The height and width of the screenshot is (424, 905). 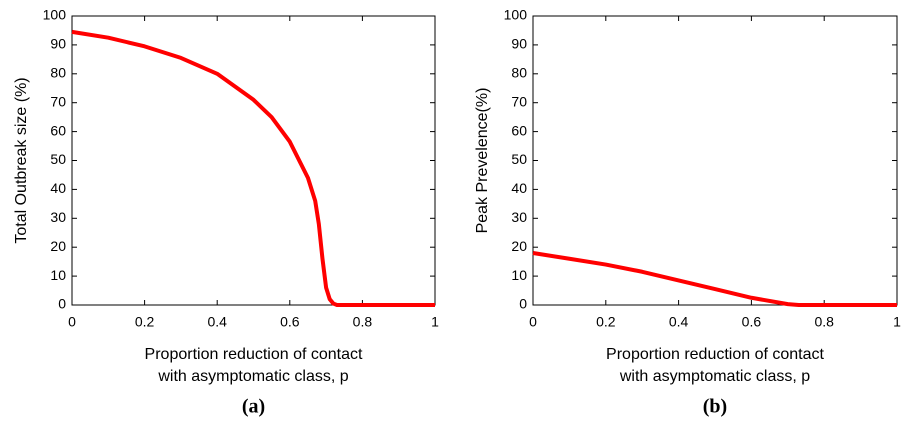 I want to click on y-axis-label: Peak Prevelence(%), so click(x=482, y=161).